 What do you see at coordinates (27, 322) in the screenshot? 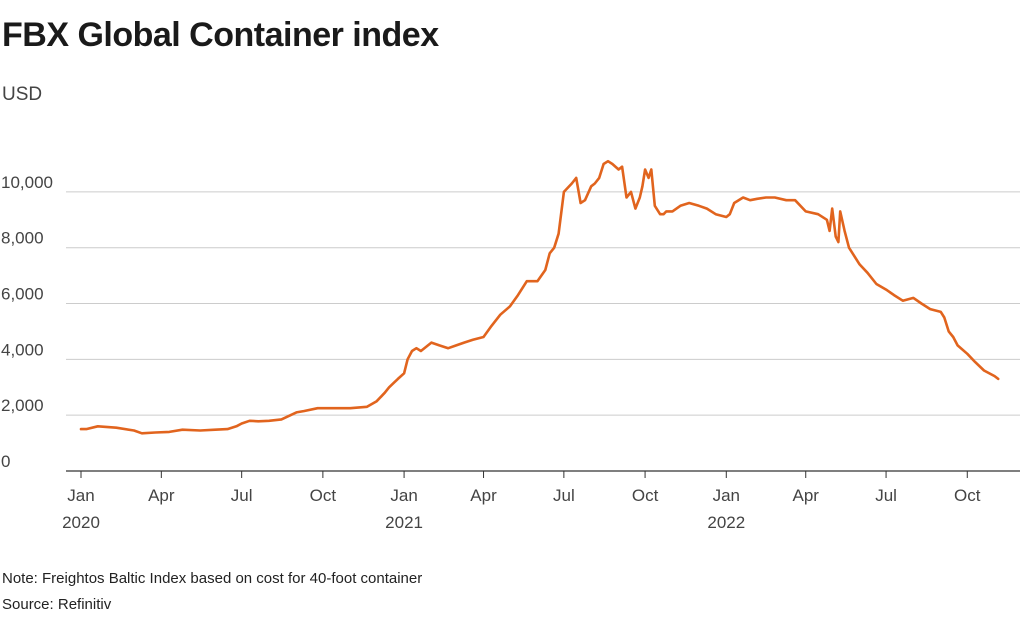
I see `y-tick-labels: 0 2,000 4,000 6,000 8,000 10,000` at bounding box center [27, 322].